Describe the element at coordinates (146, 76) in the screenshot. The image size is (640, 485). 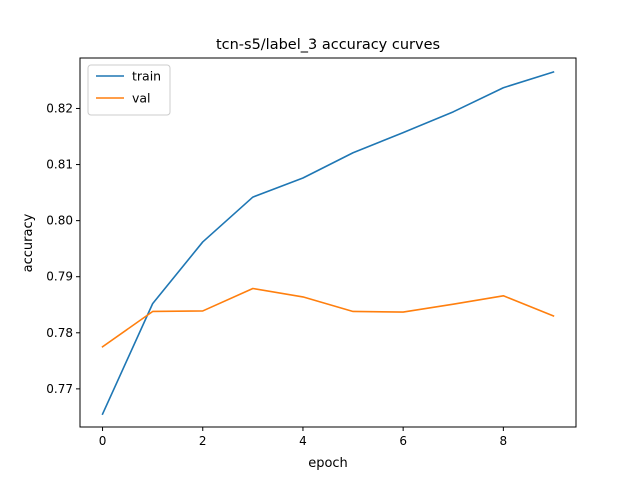
I see `legend-label-train: train` at that location.